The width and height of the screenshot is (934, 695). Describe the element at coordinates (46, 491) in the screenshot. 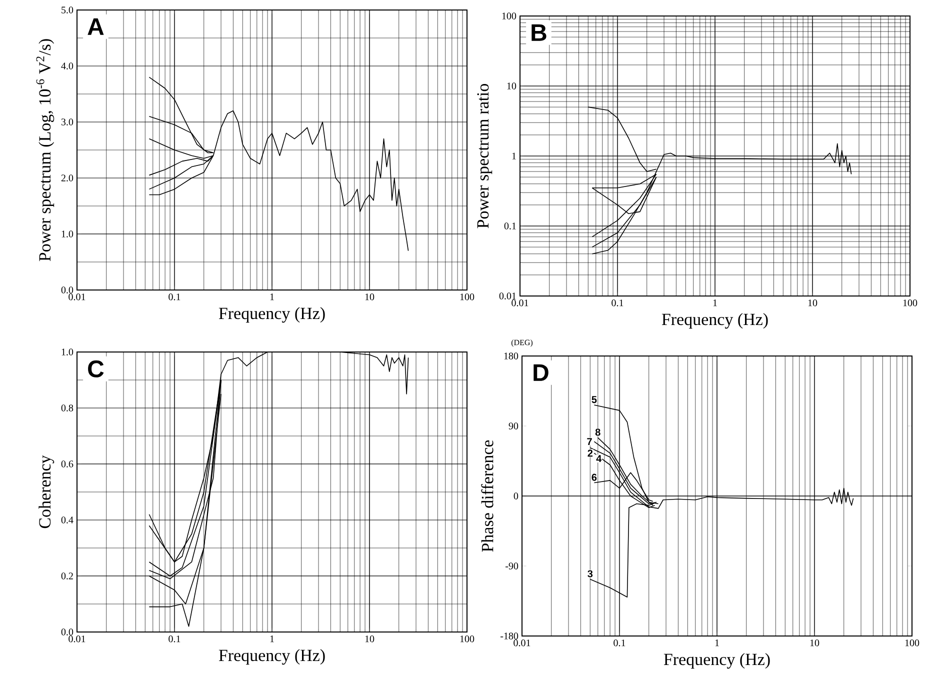

I see `y-axis-title: Coherency` at that location.